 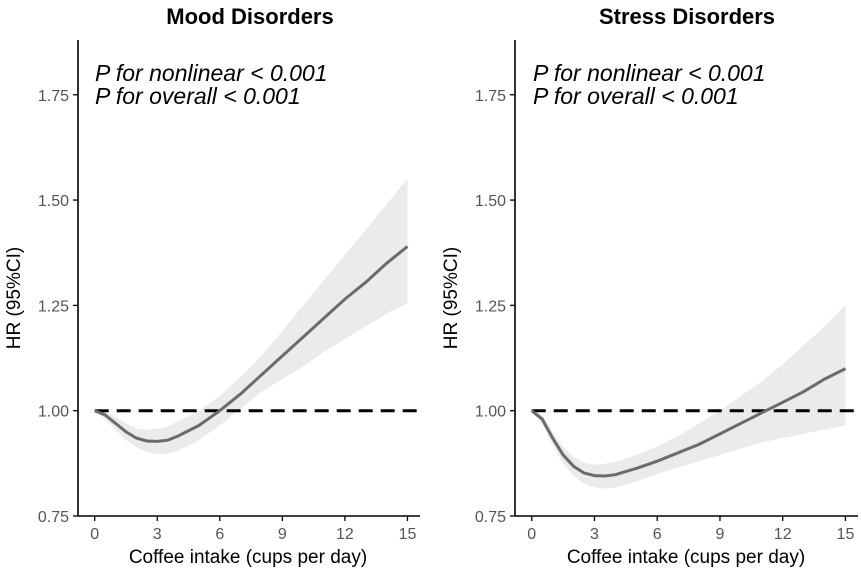 What do you see at coordinates (687, 16) in the screenshot?
I see `panel-title: Stress Disorders` at bounding box center [687, 16].